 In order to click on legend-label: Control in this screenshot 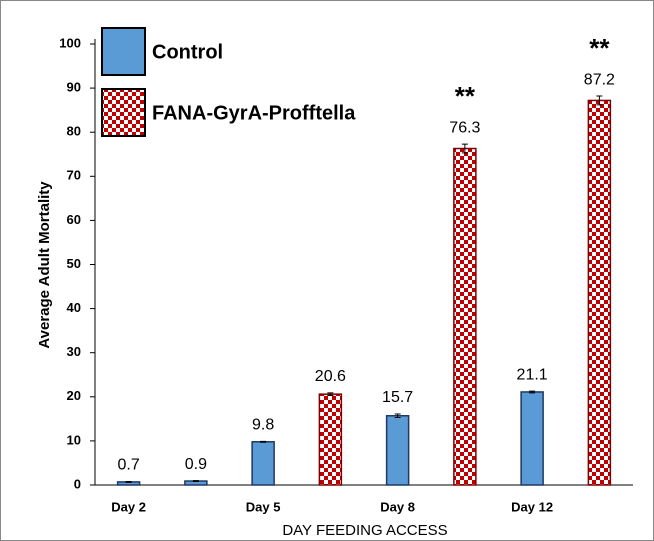, I will do `click(187, 52)`.